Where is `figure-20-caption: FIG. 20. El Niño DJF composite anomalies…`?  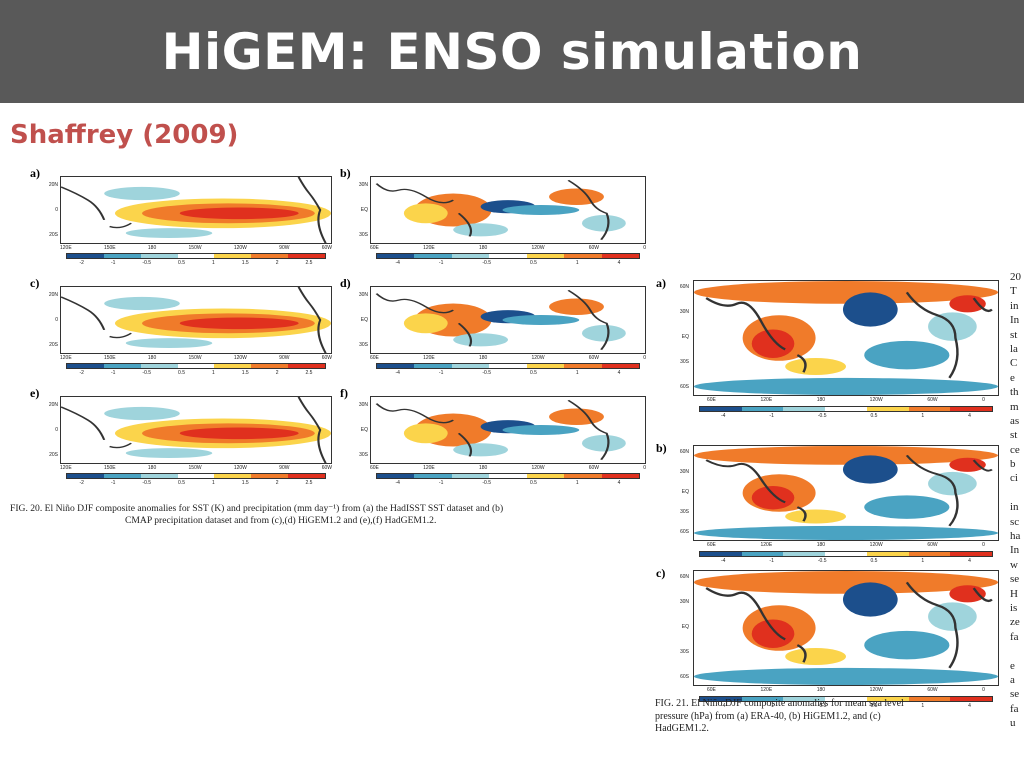 figure-20-caption: FIG. 20. El Niño DJF composite anomalies… is located at coordinates (330, 515).